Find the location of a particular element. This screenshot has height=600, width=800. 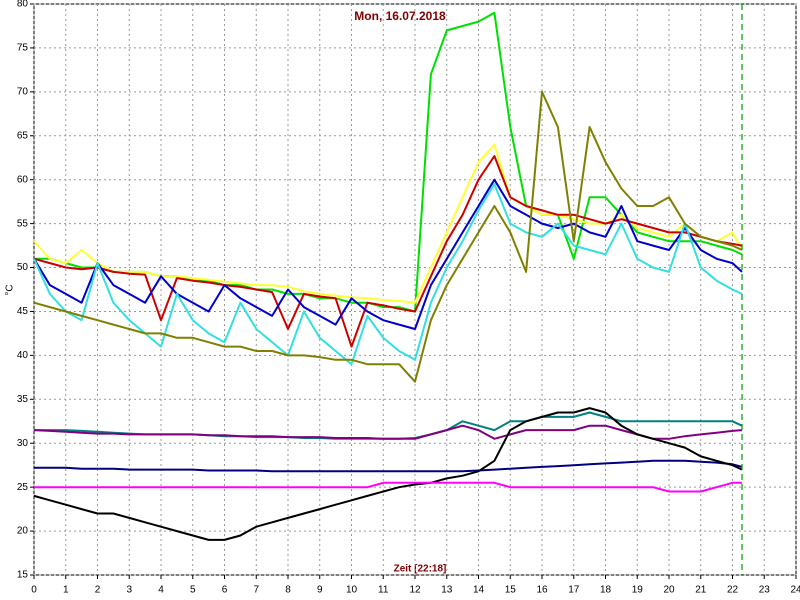

x-tick-label: 4 is located at coordinates (161, 590).